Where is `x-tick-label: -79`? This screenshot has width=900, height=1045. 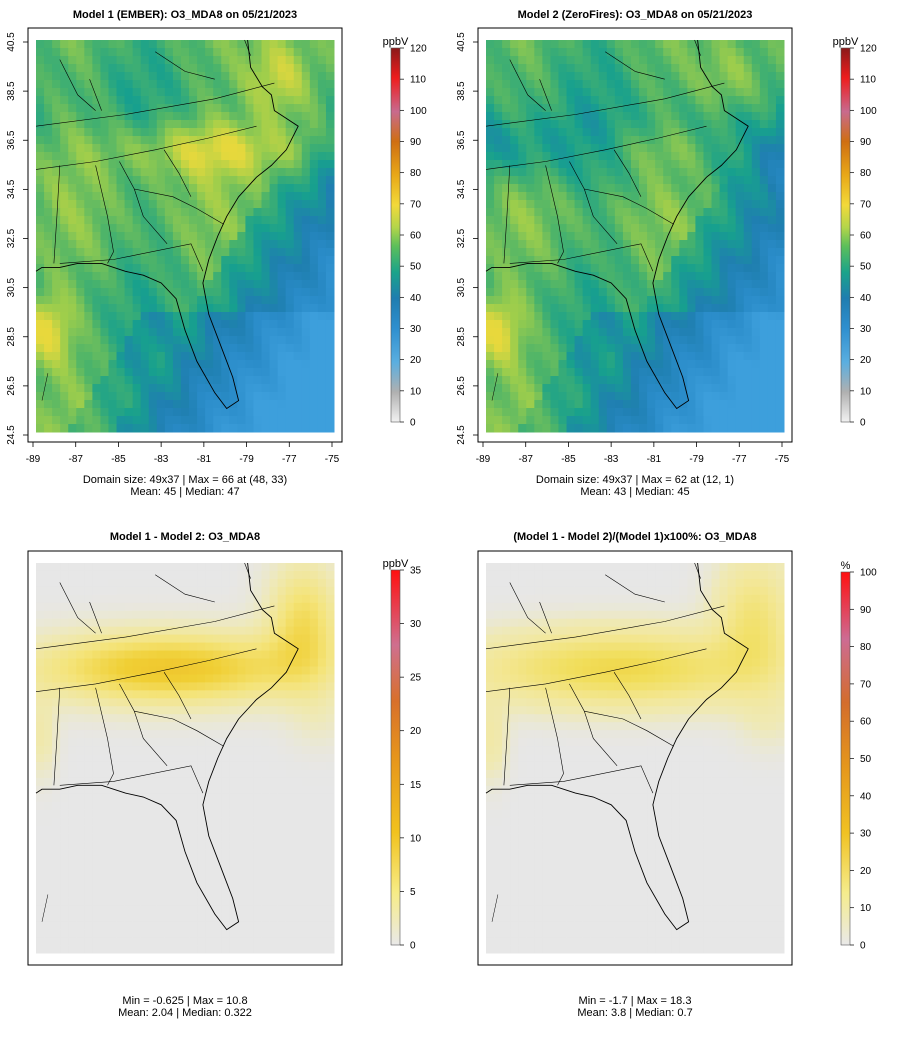 x-tick-label: -79 is located at coordinates (246, 459).